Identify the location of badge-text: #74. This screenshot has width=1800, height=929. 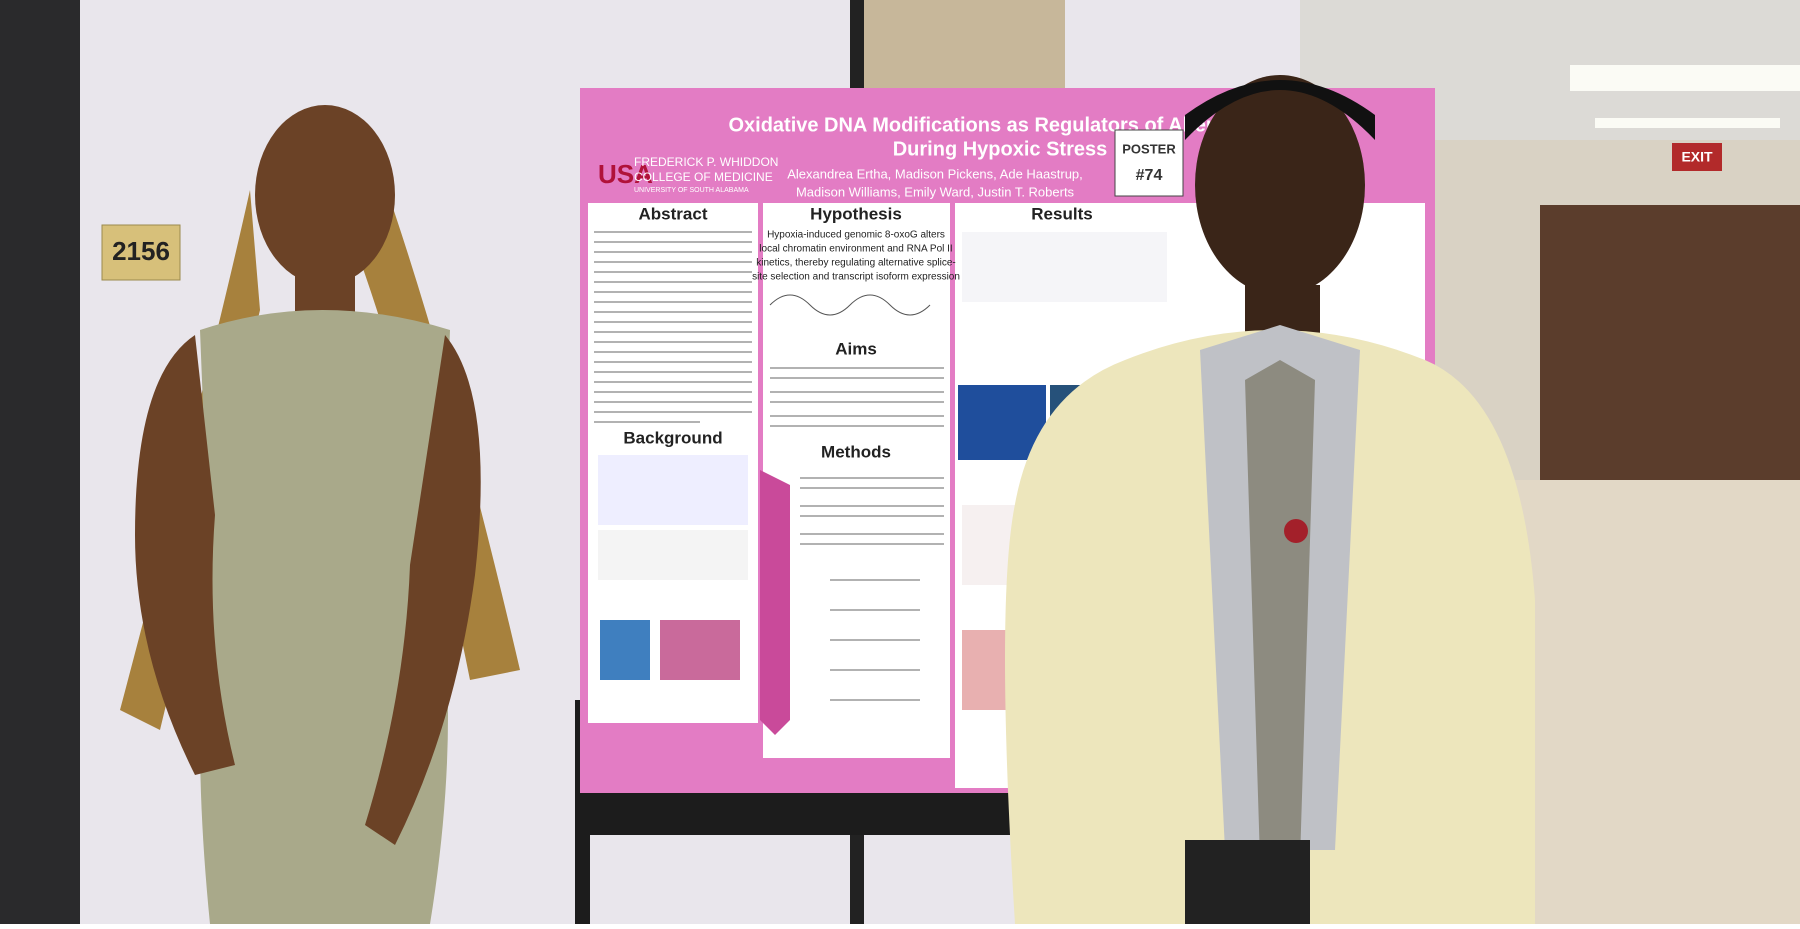
(1149, 175).